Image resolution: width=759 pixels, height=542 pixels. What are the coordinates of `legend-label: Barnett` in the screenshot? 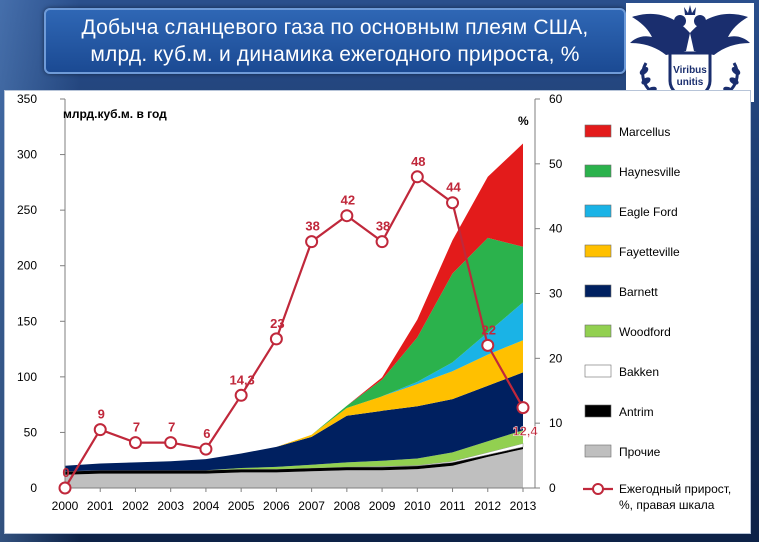 It's located at (638, 292).